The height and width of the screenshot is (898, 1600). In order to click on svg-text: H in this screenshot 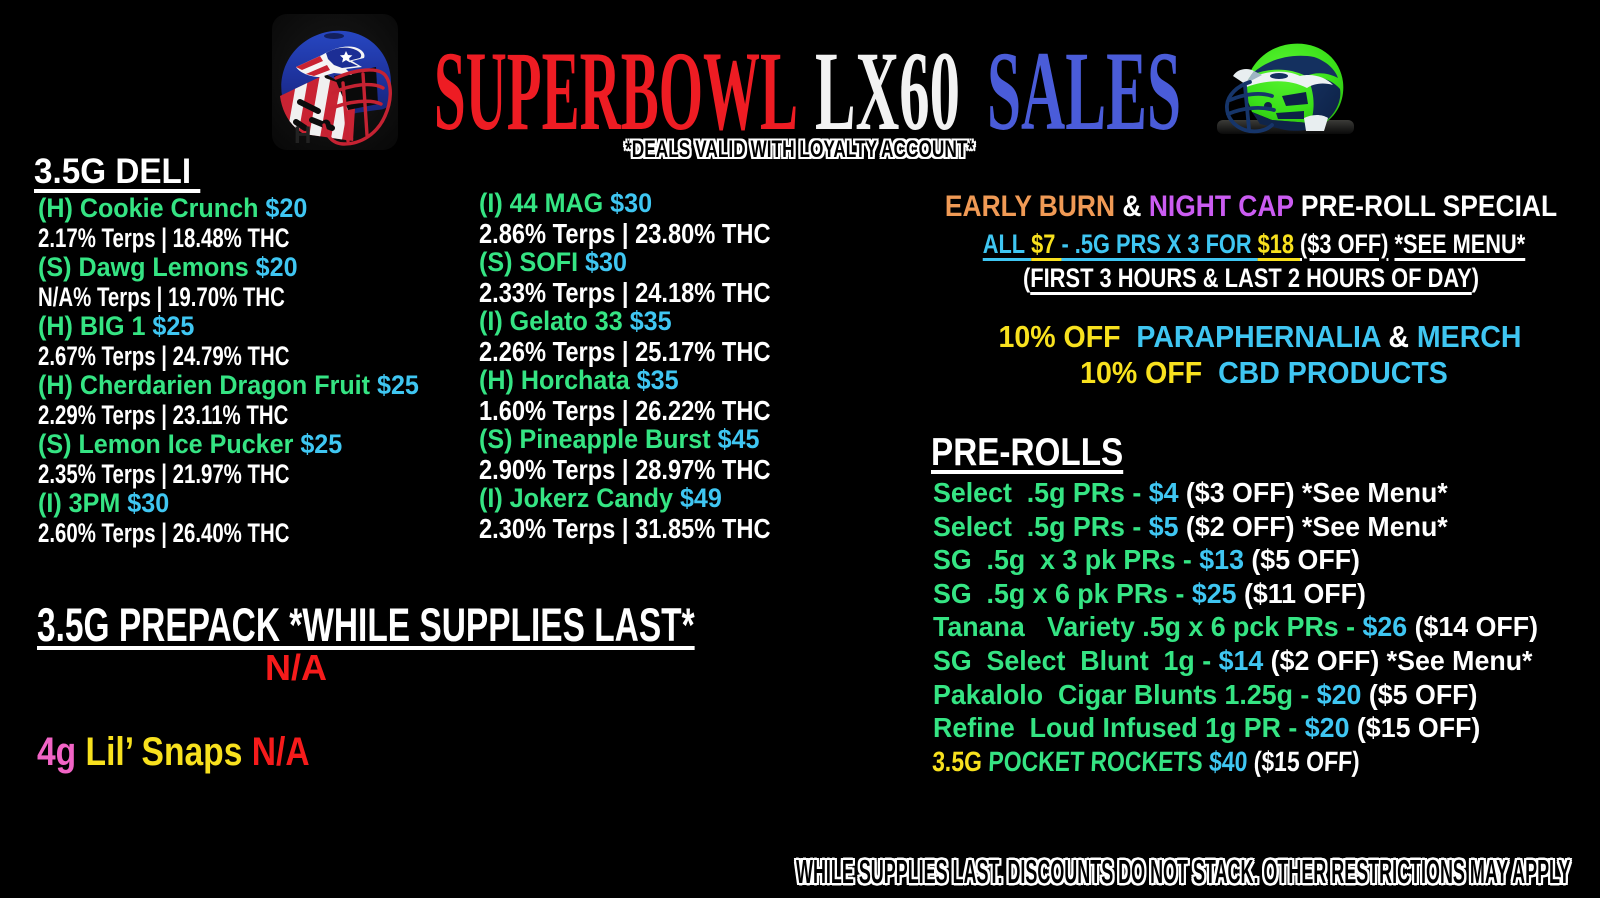, I will do `click(302, 135)`.